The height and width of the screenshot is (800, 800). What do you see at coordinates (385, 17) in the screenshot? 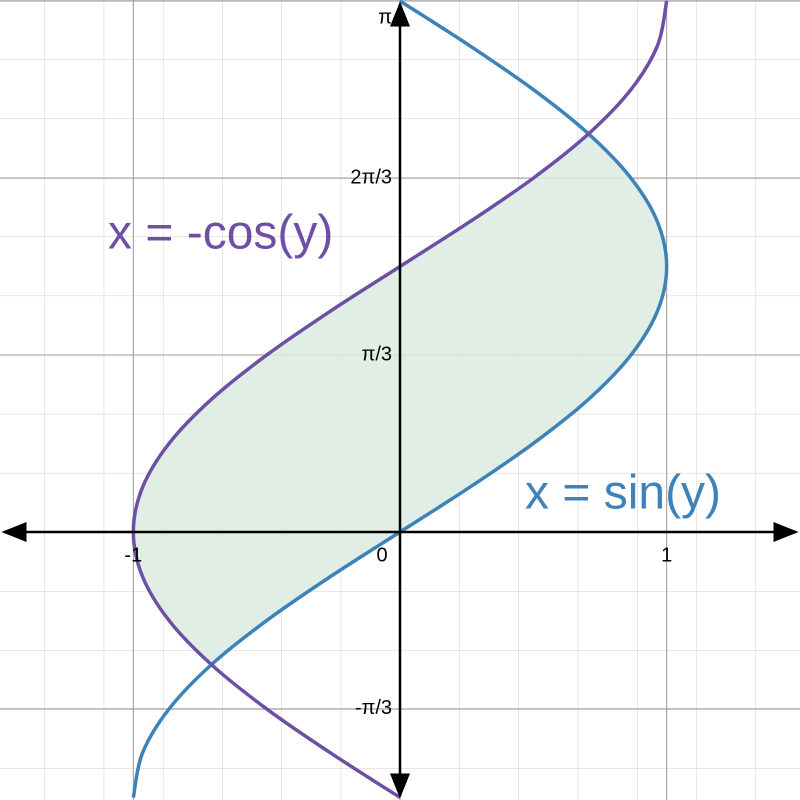
I see `y-tick-label: π` at bounding box center [385, 17].